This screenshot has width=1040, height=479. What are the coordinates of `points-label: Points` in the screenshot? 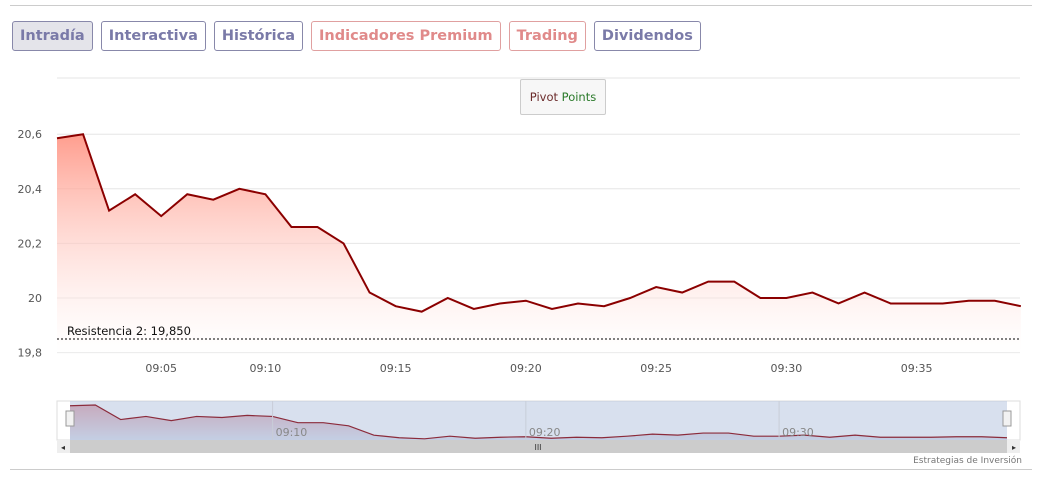 It's located at (579, 97).